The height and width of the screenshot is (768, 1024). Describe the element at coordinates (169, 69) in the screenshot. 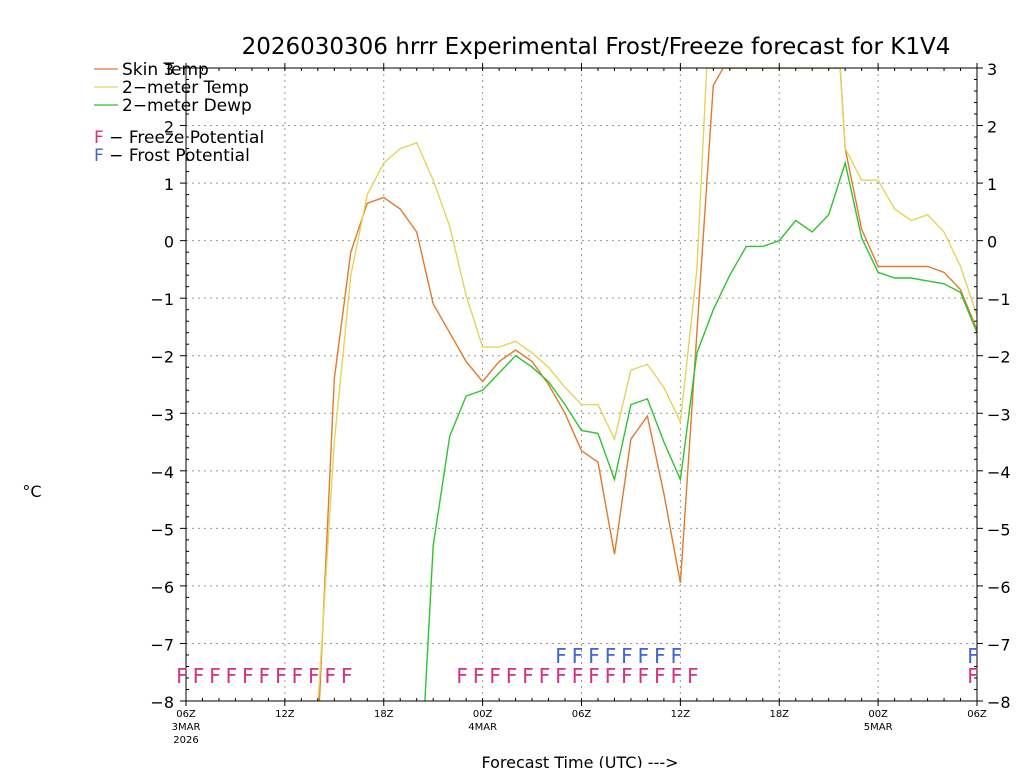

I see `y-tick-label-left: 3` at that location.